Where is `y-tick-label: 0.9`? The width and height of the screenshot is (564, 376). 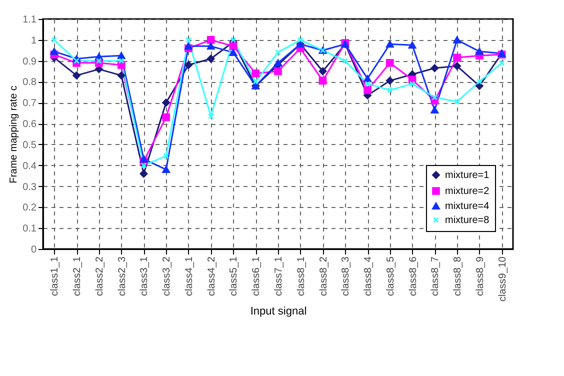 y-tick-label: 0.9 is located at coordinates (29, 62).